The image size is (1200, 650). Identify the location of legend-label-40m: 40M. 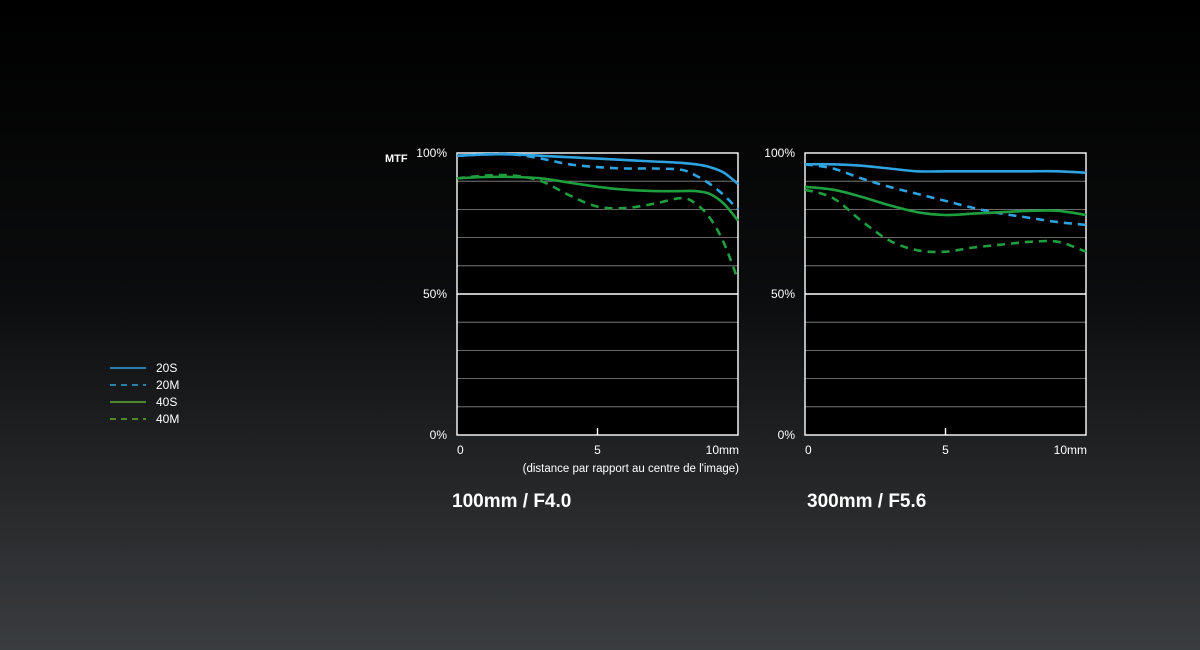
(168, 419).